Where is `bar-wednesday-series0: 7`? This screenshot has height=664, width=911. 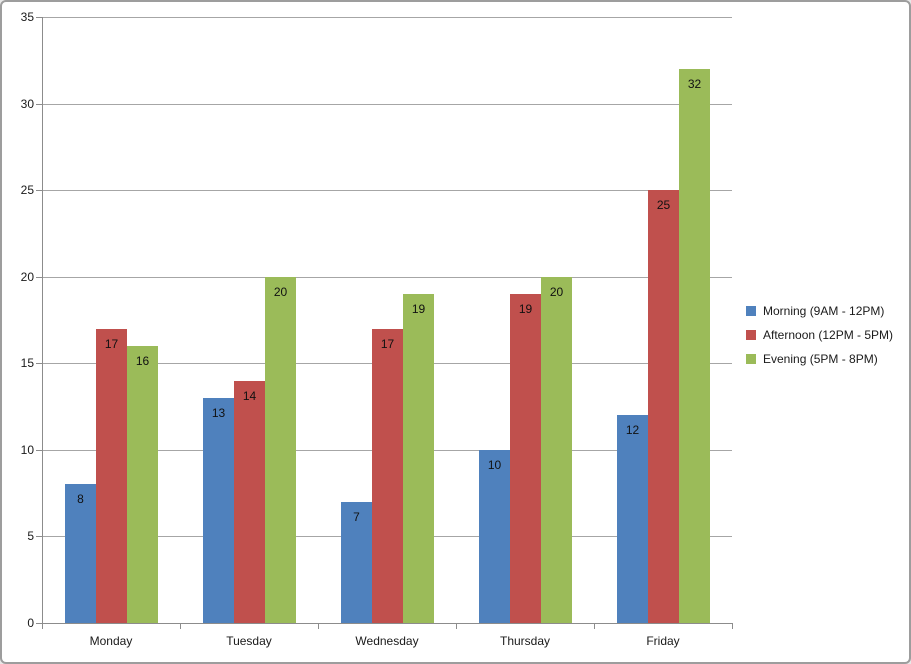 bar-wednesday-series0: 7 is located at coordinates (356, 562).